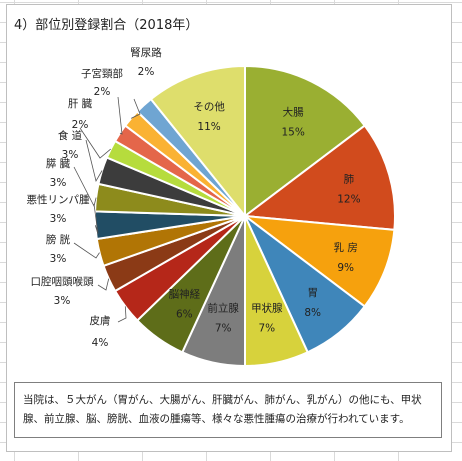  What do you see at coordinates (292, 132) in the screenshot?
I see `slice-value-label: 15%` at bounding box center [292, 132].